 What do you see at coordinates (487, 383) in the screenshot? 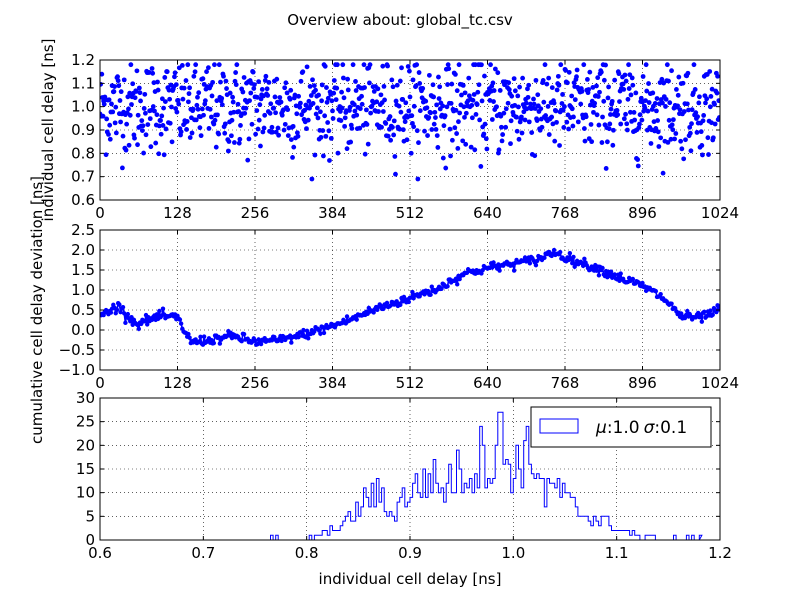
I see `x-tick-label: 640` at bounding box center [487, 383].